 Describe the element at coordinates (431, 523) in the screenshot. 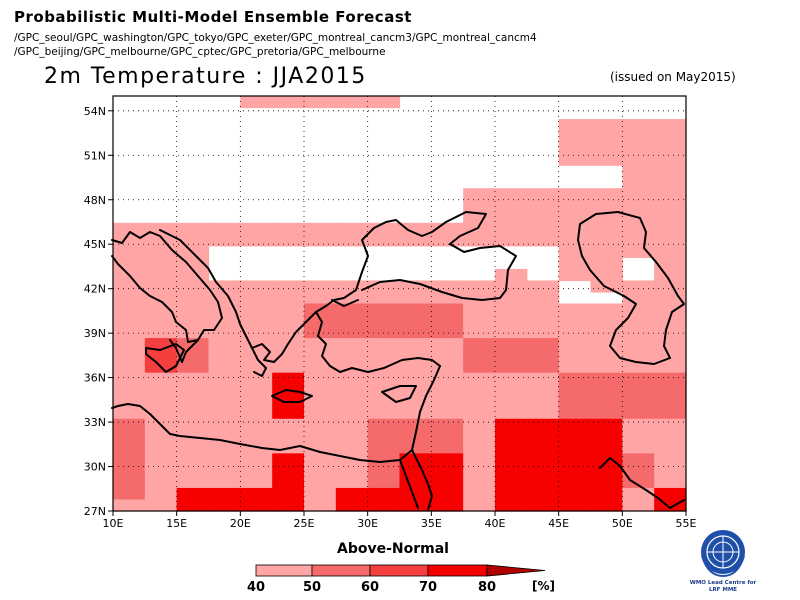

I see `x-tick-label: 35E` at that location.